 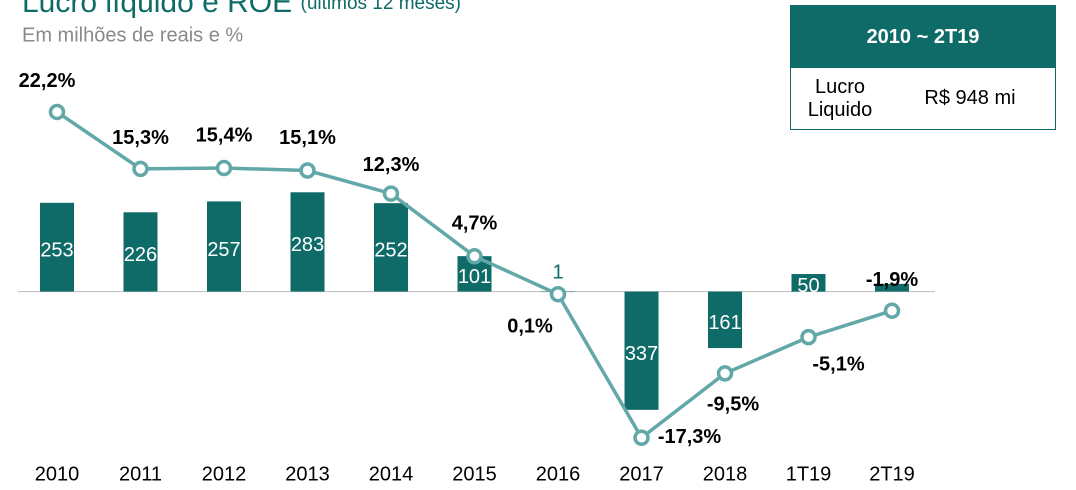 What do you see at coordinates (390, 251) in the screenshot?
I see `bar-label: 252` at bounding box center [390, 251].